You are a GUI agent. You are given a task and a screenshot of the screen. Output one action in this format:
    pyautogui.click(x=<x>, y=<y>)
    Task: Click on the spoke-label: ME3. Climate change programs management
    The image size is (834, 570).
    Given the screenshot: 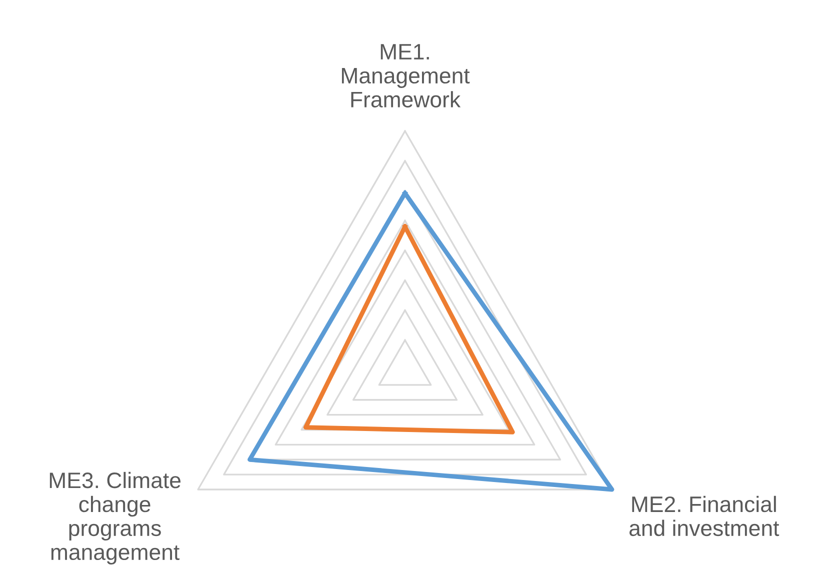 What is the action you would take?
    pyautogui.click(x=115, y=518)
    